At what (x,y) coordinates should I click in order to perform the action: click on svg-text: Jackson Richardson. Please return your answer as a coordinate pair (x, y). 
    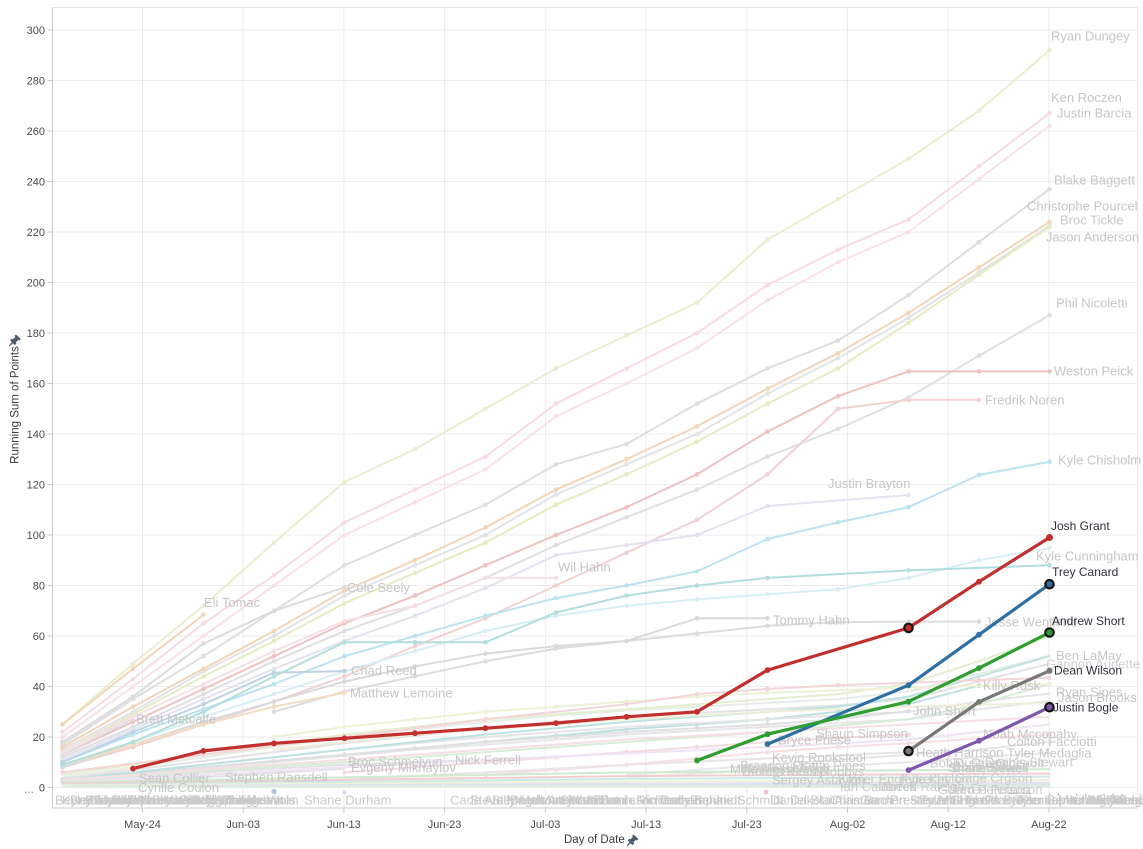
    Looking at the image, I should click on (643, 800).